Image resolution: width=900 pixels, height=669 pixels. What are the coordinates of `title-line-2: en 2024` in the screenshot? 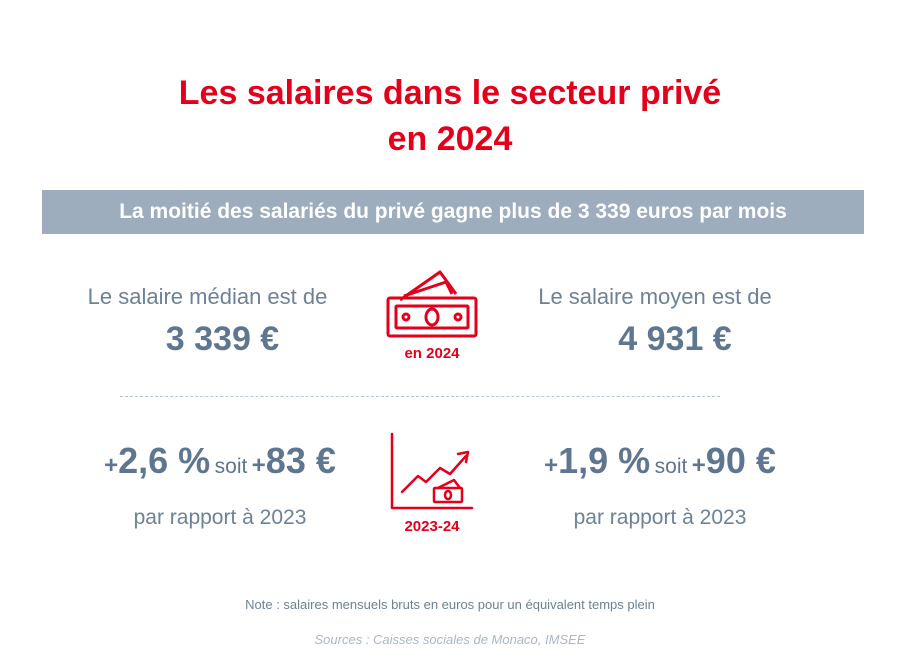 It's located at (450, 139).